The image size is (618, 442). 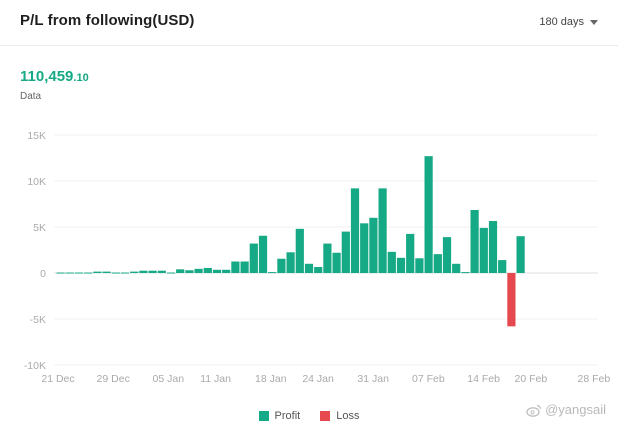 I want to click on y-tick-label: -5K, so click(x=38, y=320).